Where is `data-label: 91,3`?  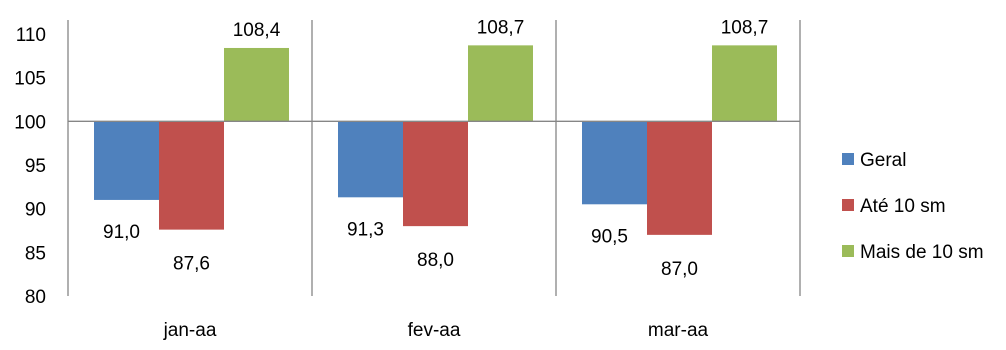 data-label: 91,3 is located at coordinates (365, 229).